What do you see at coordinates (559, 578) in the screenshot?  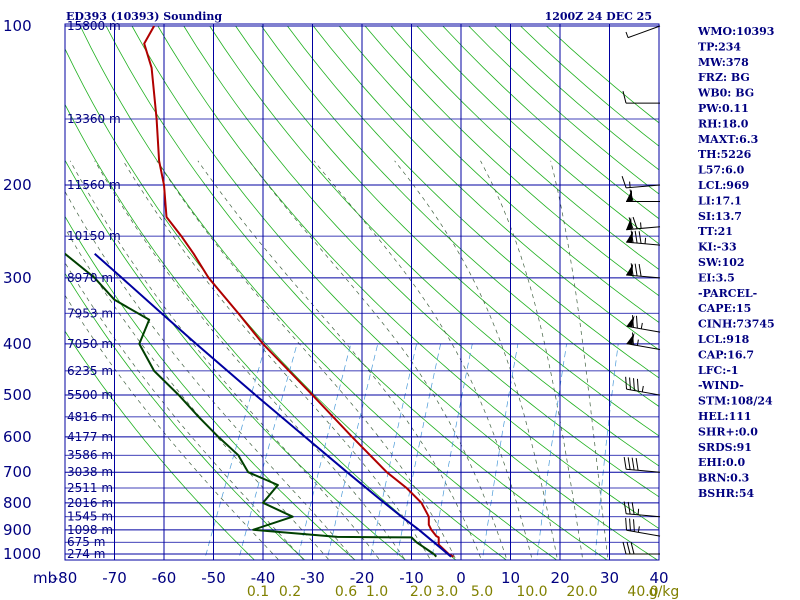 I see `temperature-tick-label: 20` at bounding box center [559, 578].